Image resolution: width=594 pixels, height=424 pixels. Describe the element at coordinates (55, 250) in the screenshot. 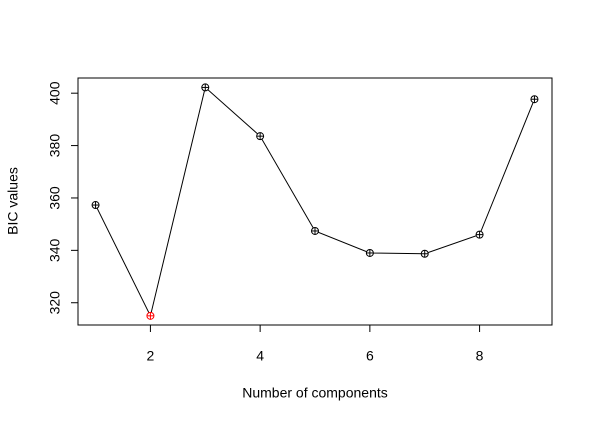

I see `y-tick-label: 340` at that location.